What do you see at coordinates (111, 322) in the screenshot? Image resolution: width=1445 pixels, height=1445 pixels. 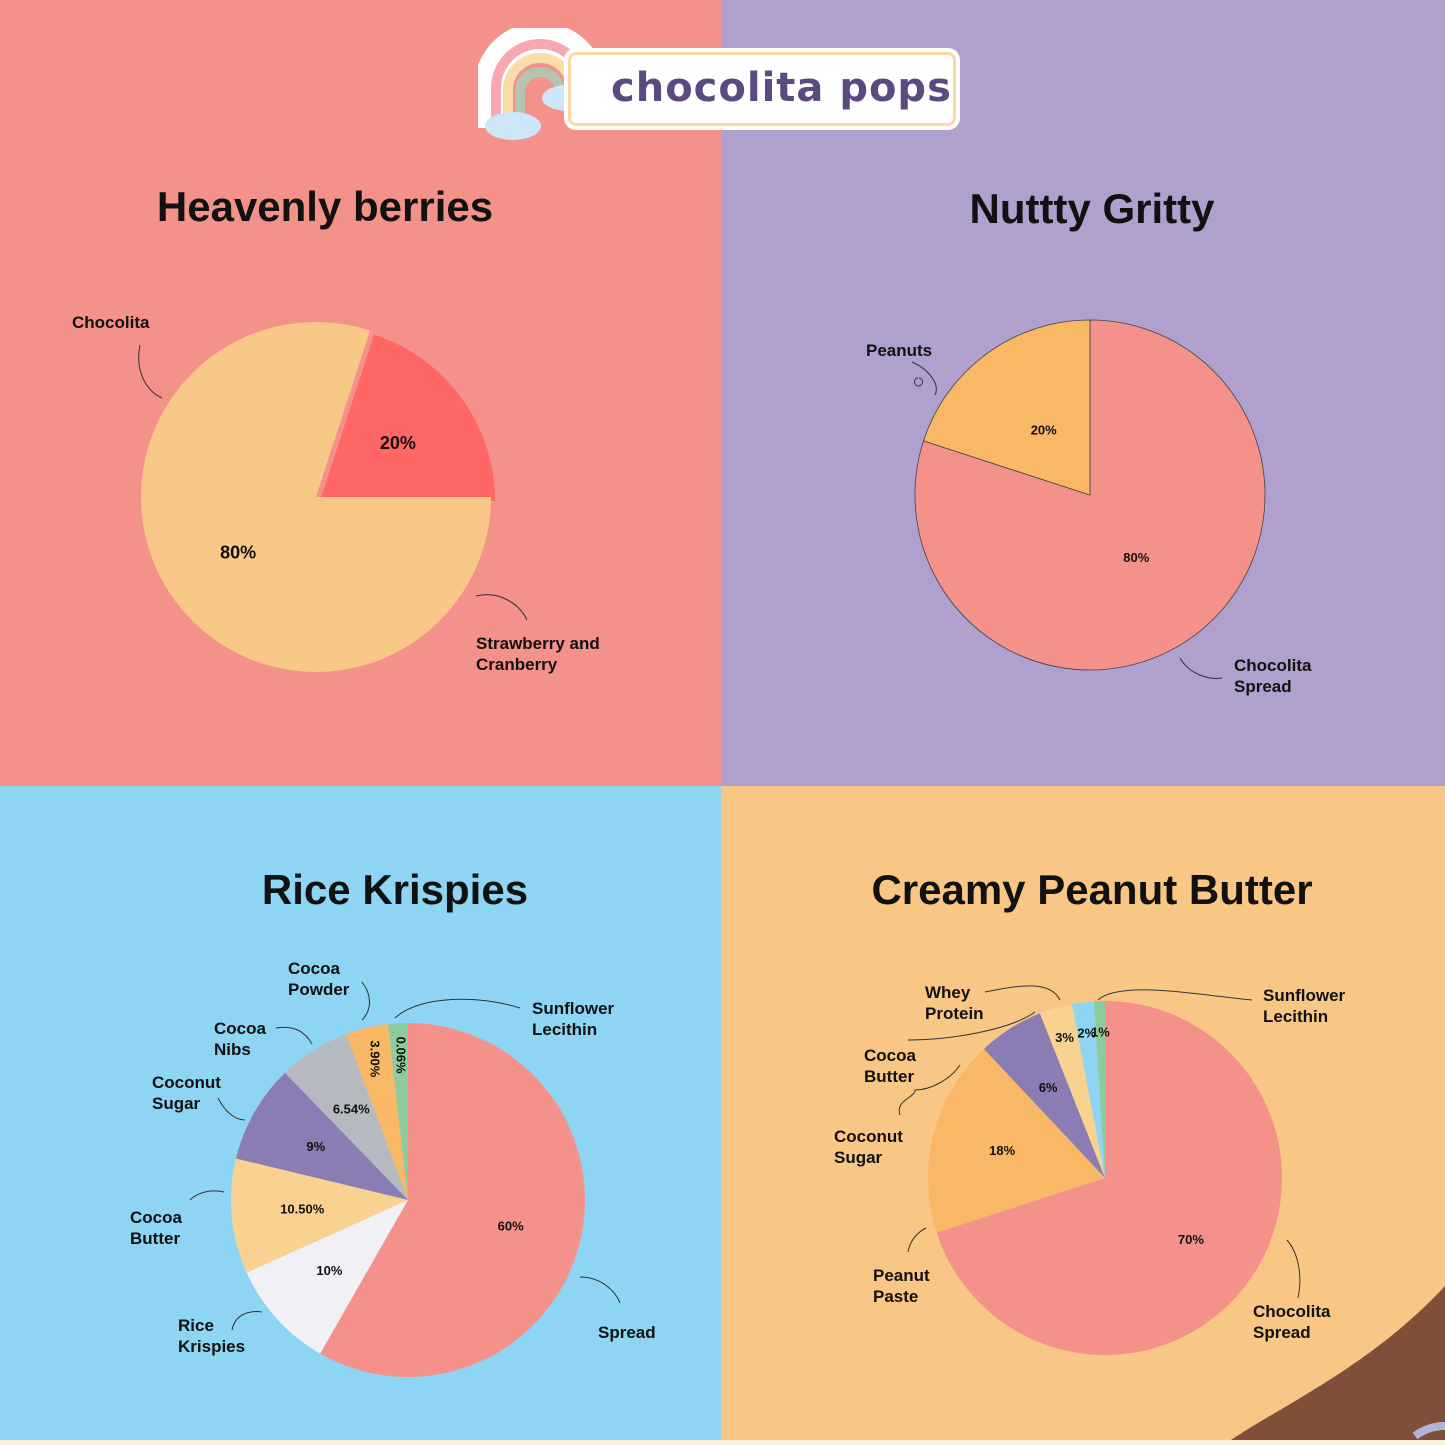 I see `slice-label: Chocolita` at bounding box center [111, 322].